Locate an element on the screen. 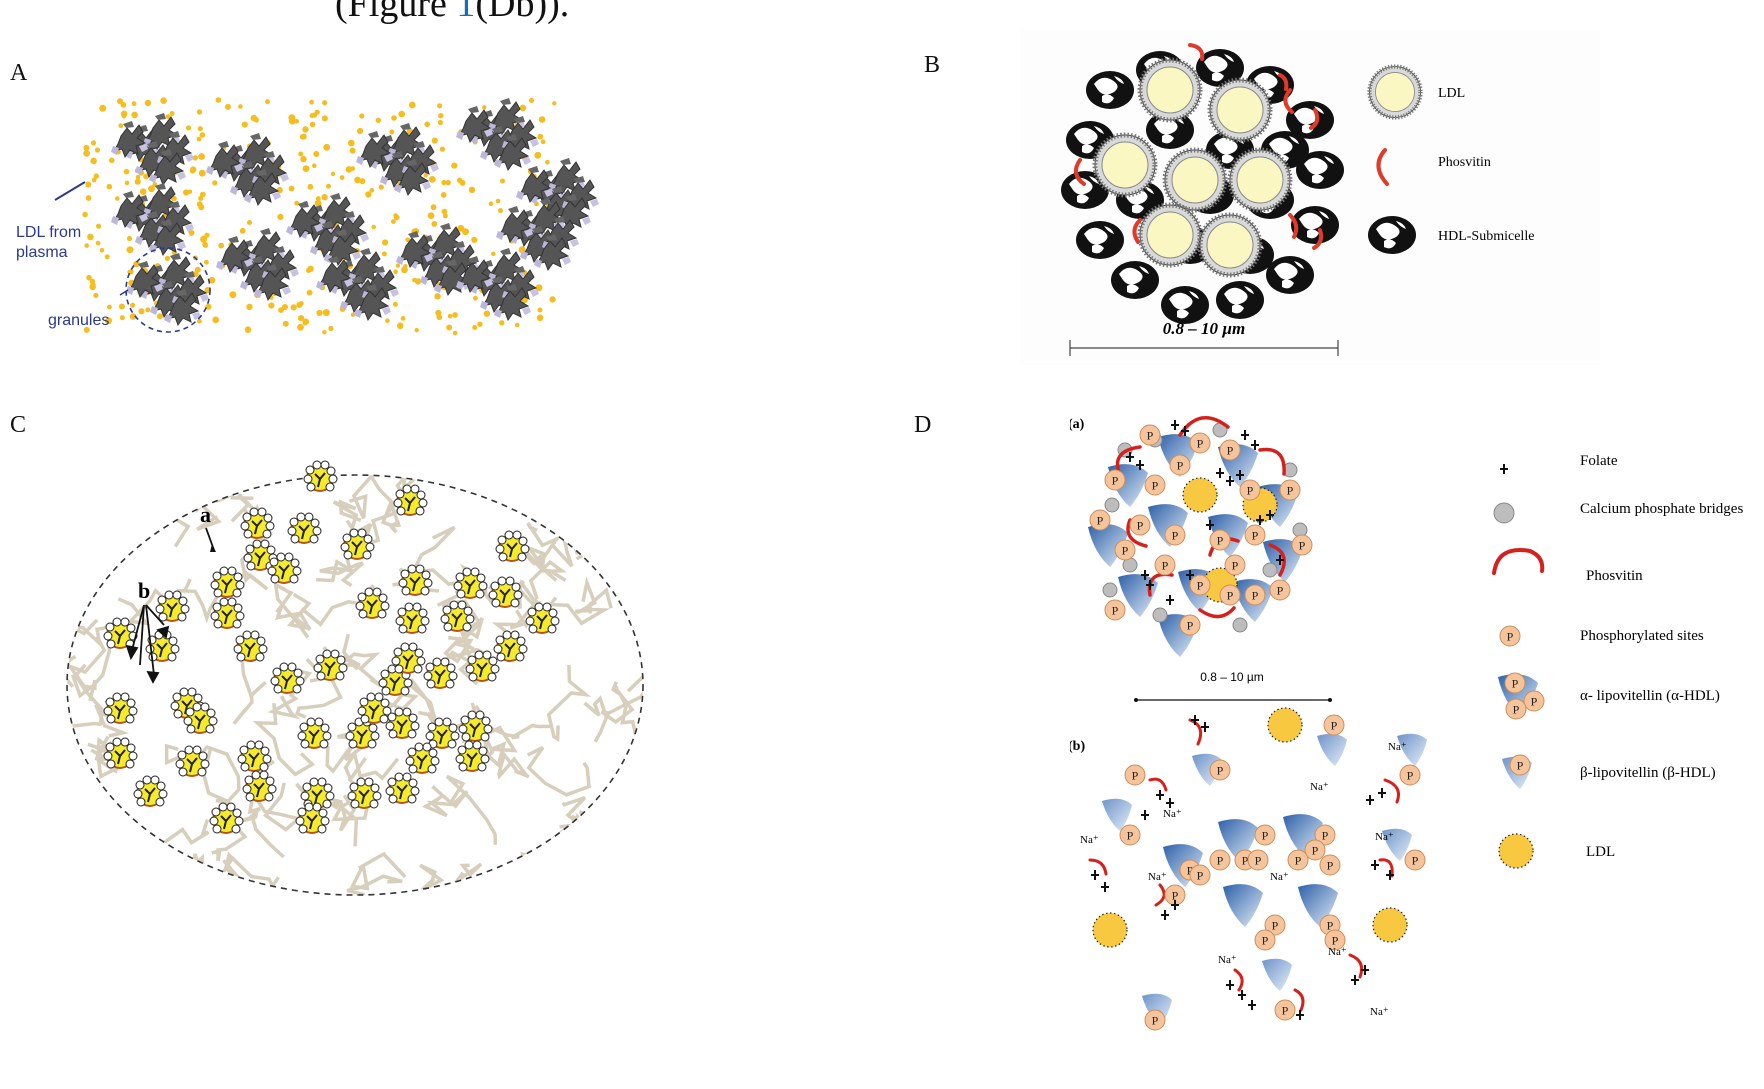  label-ldl-from-plasma-2: plasma is located at coordinates (42, 252).